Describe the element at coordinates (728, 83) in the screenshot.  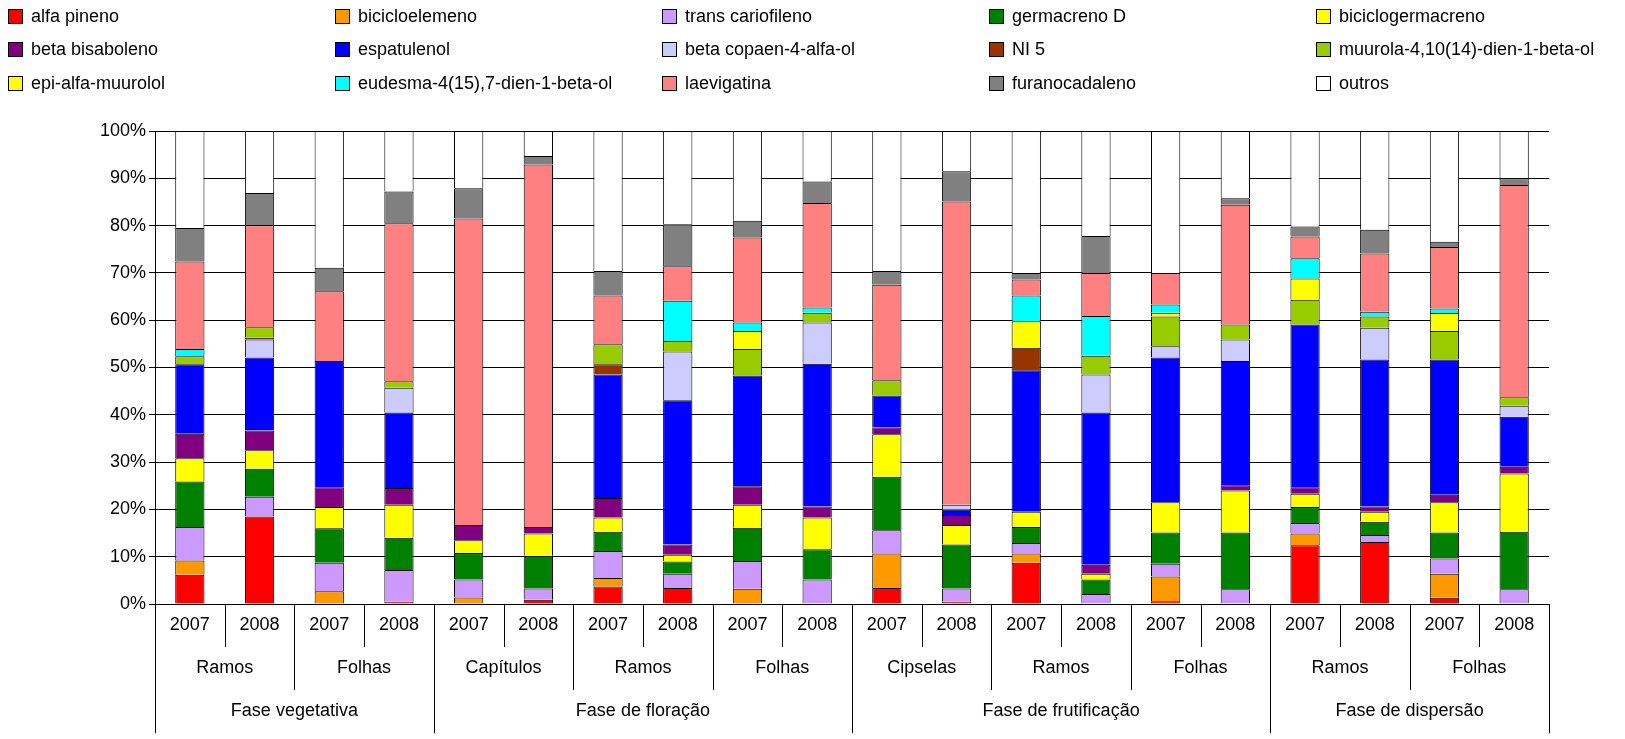
I see `legend-label: laevigatina` at that location.